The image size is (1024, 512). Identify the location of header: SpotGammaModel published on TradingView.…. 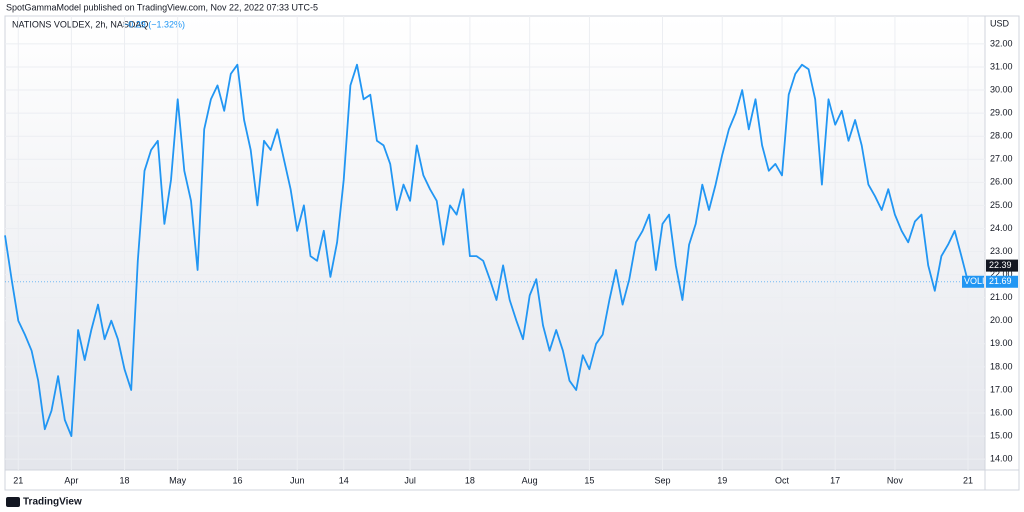
(162, 7).